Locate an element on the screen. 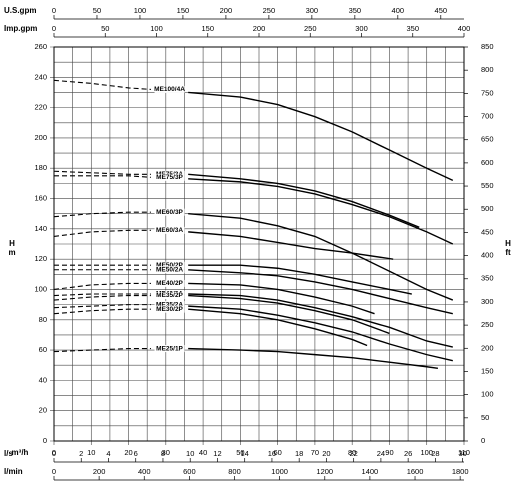 Image resolution: width=520 pixels, height=498 pixels. axis-tick-label: 1600 is located at coordinates (415, 471).